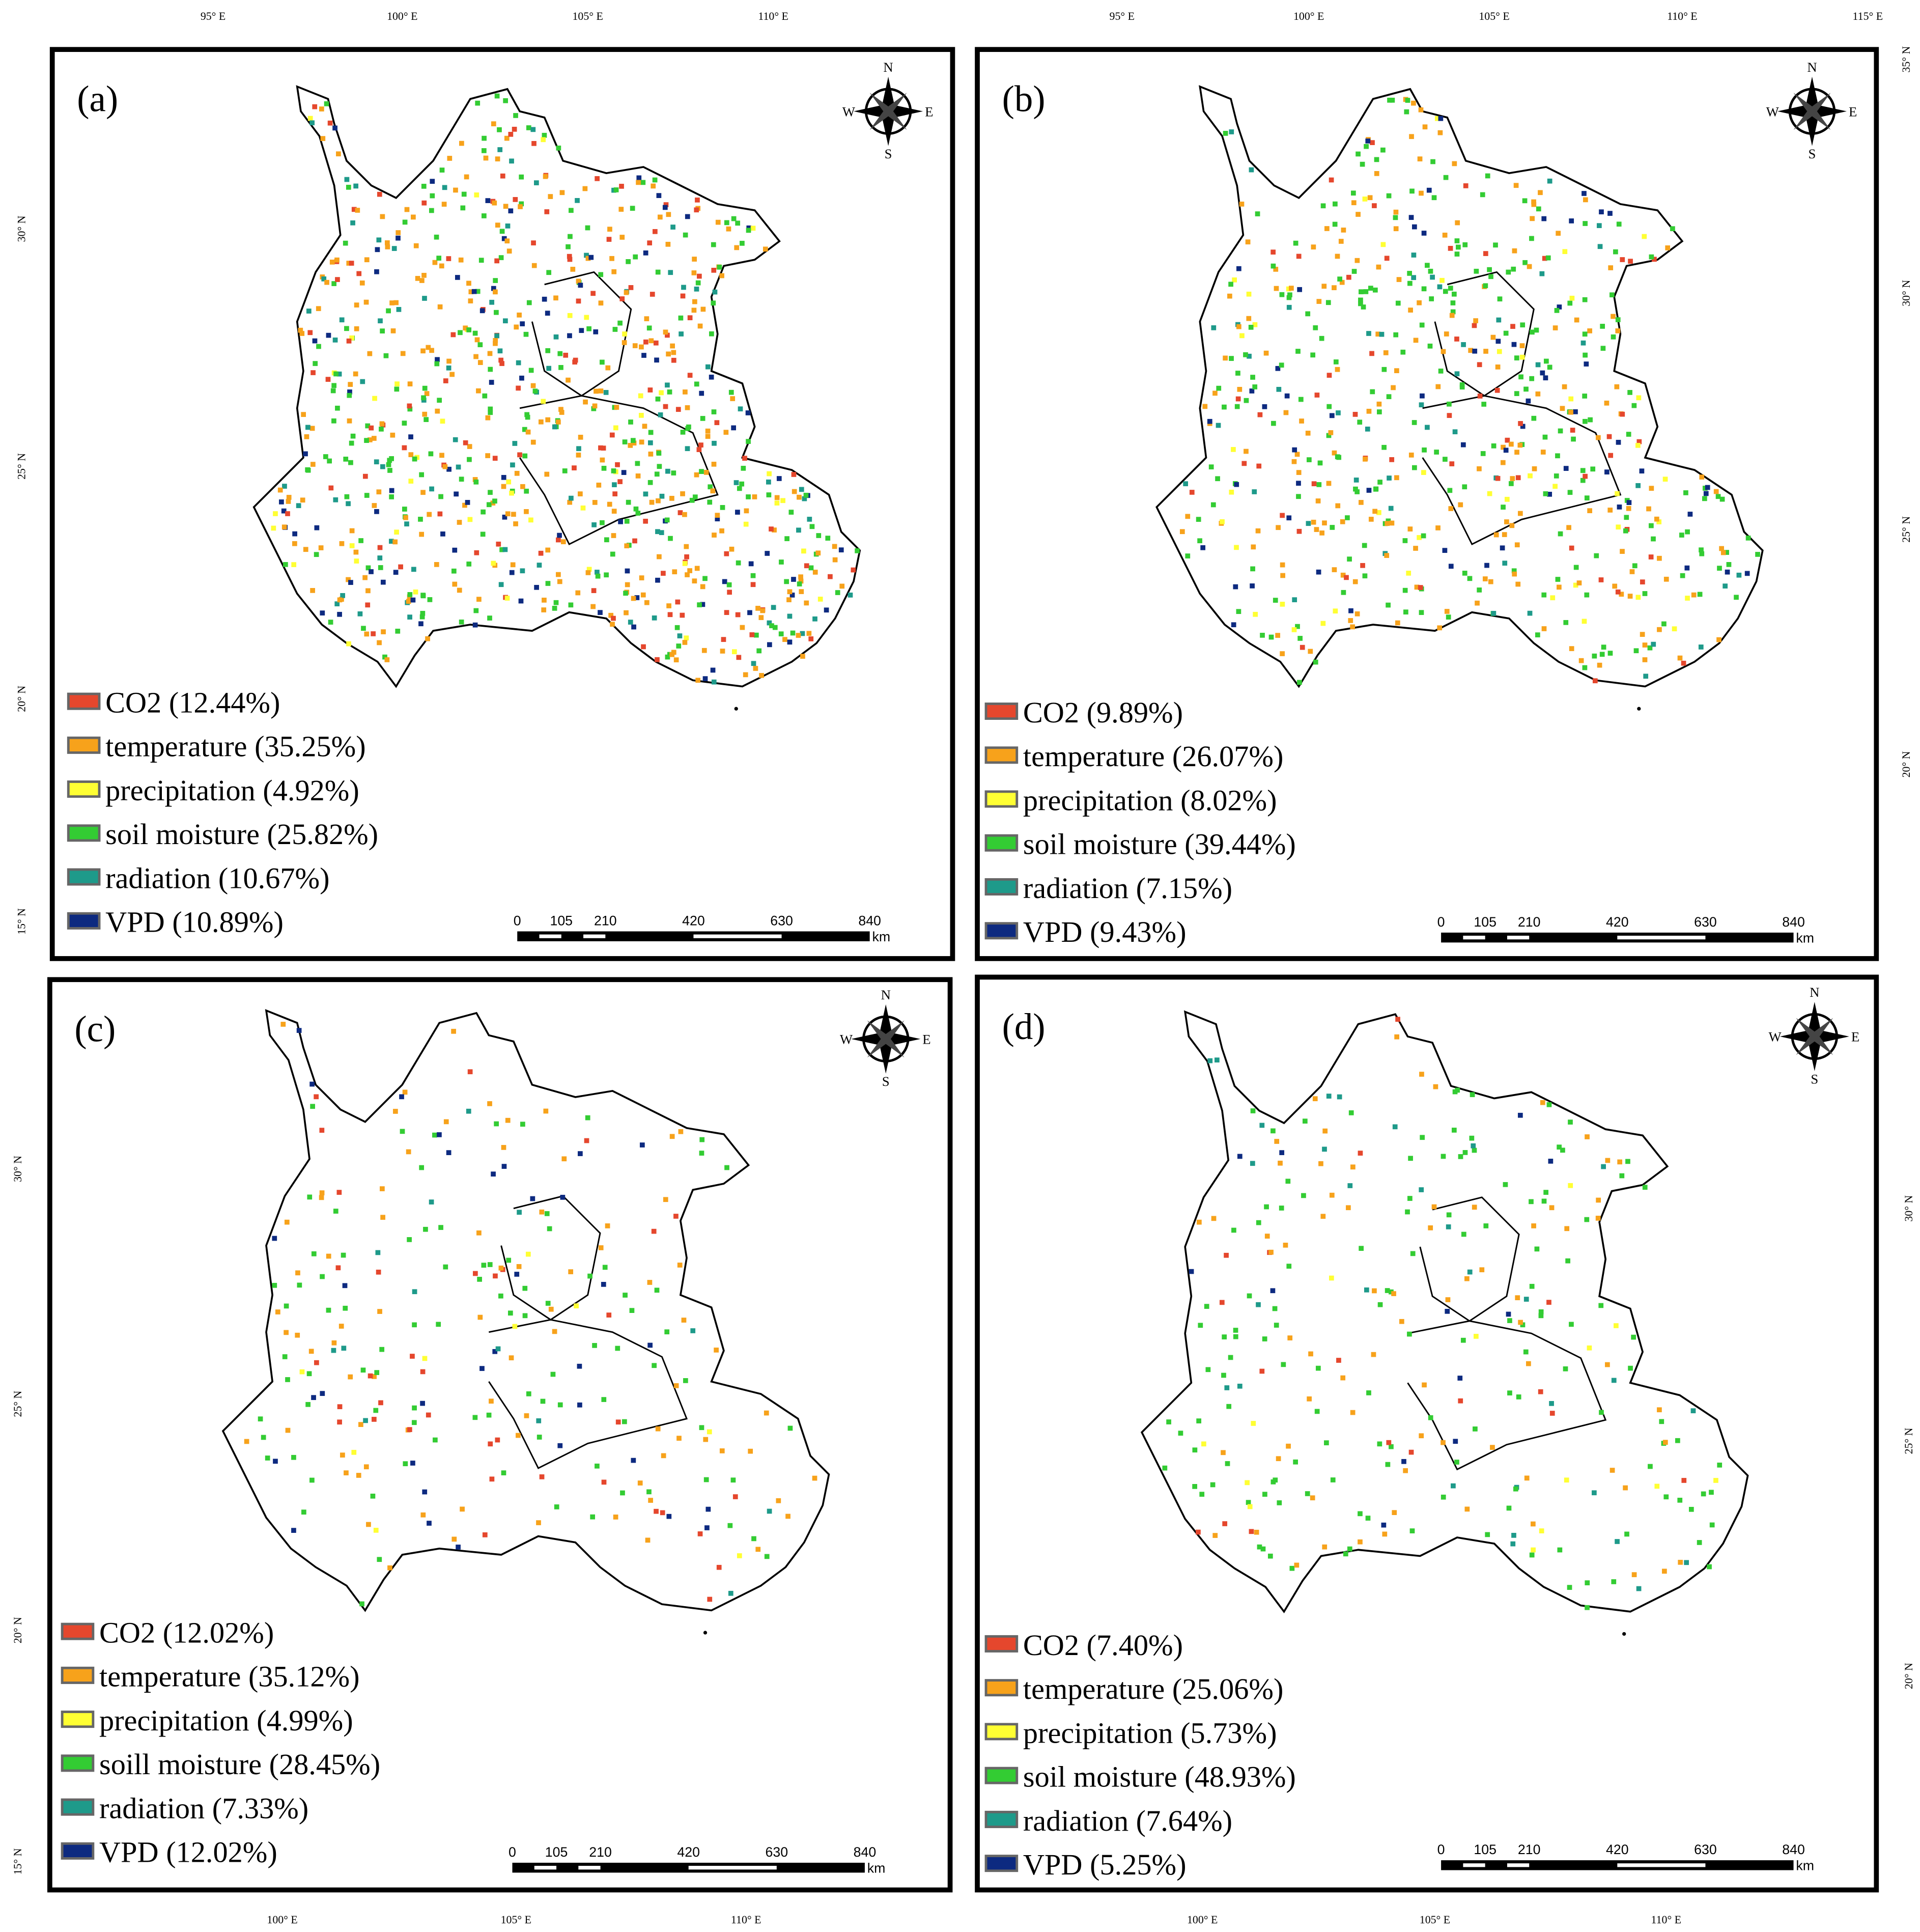 The height and width of the screenshot is (1932, 1920). I want to click on legend-label: precipitation (5.73%), so click(1150, 1732).